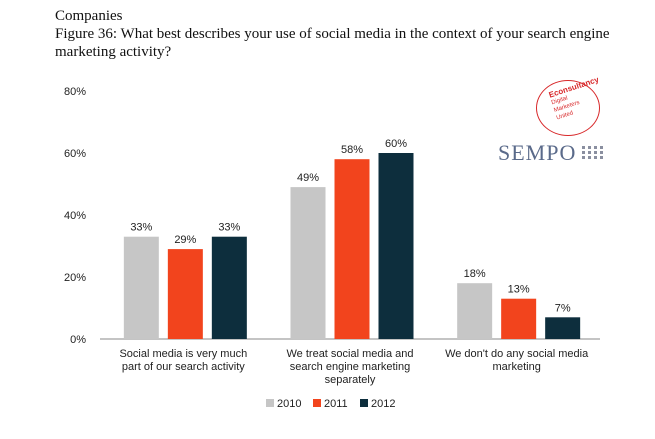  I want to click on category-label: separately, so click(350, 380).